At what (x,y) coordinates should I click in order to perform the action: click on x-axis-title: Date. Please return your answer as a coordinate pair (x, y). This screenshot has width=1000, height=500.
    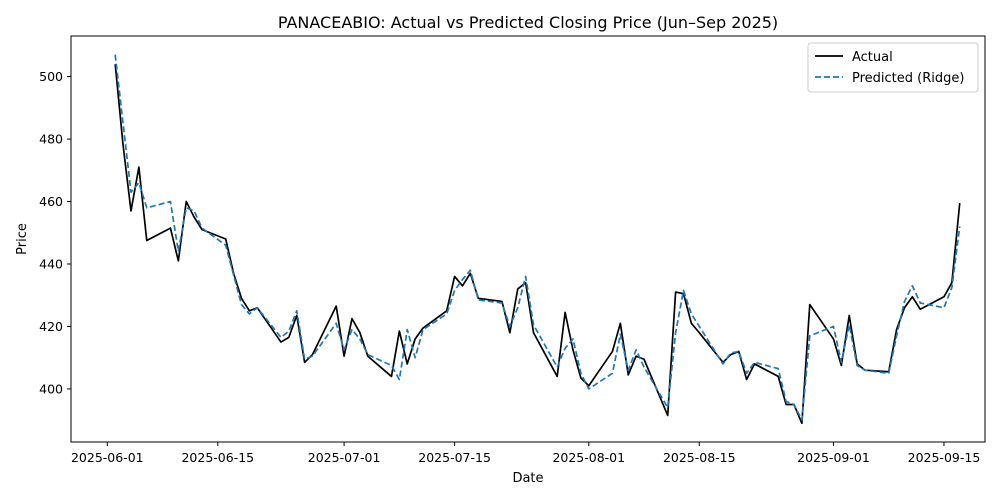
    Looking at the image, I should click on (527, 478).